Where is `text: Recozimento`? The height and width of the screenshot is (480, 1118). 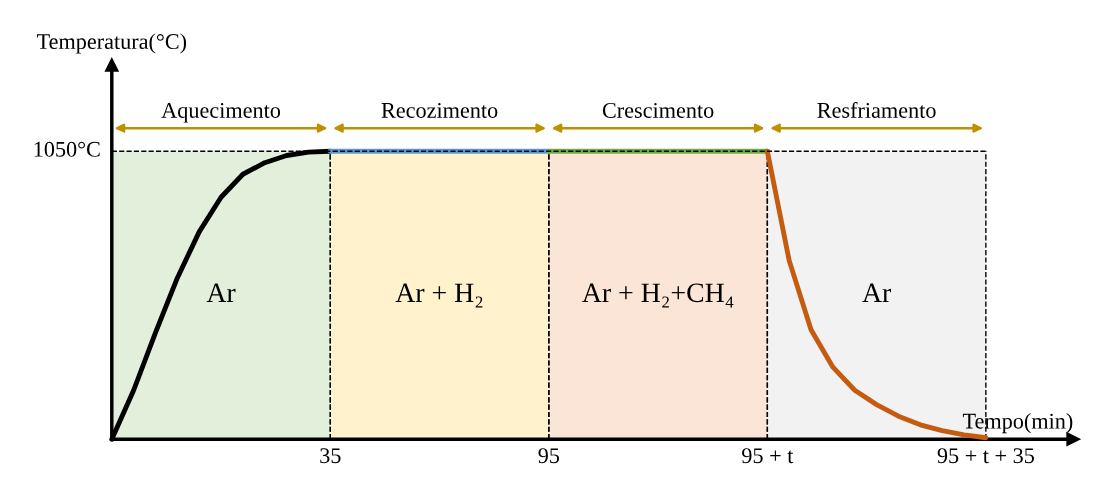
text: Recozimento is located at coordinates (439, 110).